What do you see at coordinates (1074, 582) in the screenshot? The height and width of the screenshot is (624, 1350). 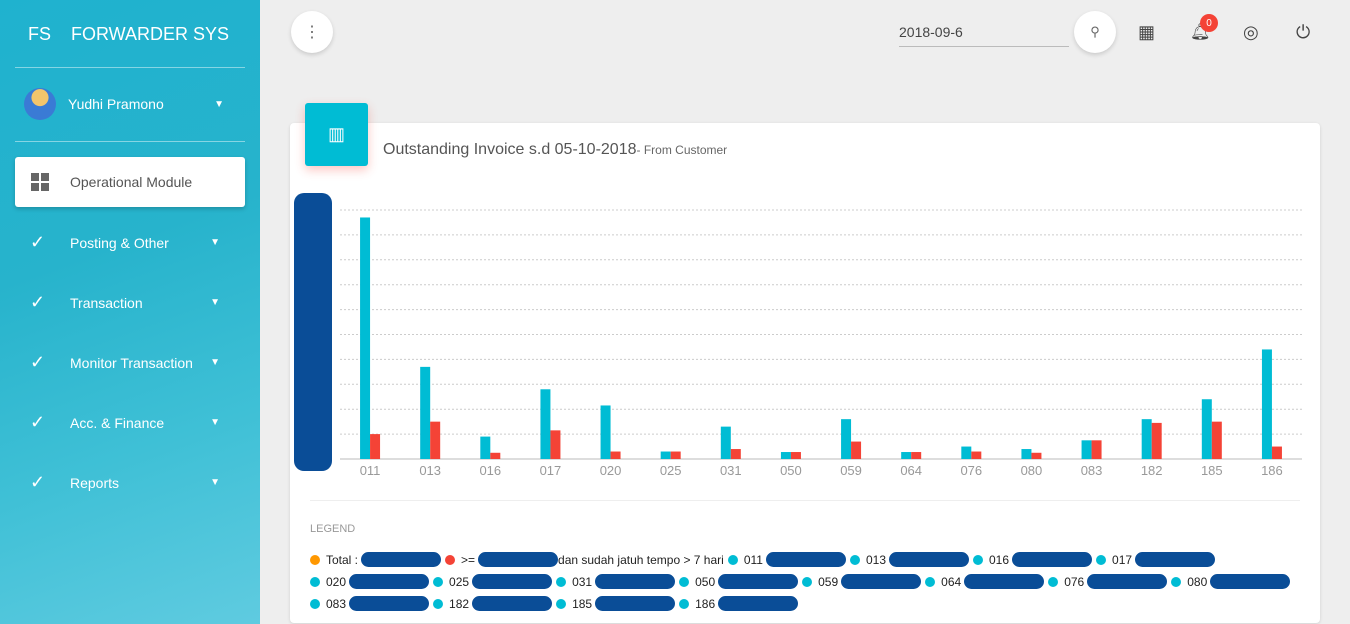 I see `legend-label: 076` at bounding box center [1074, 582].